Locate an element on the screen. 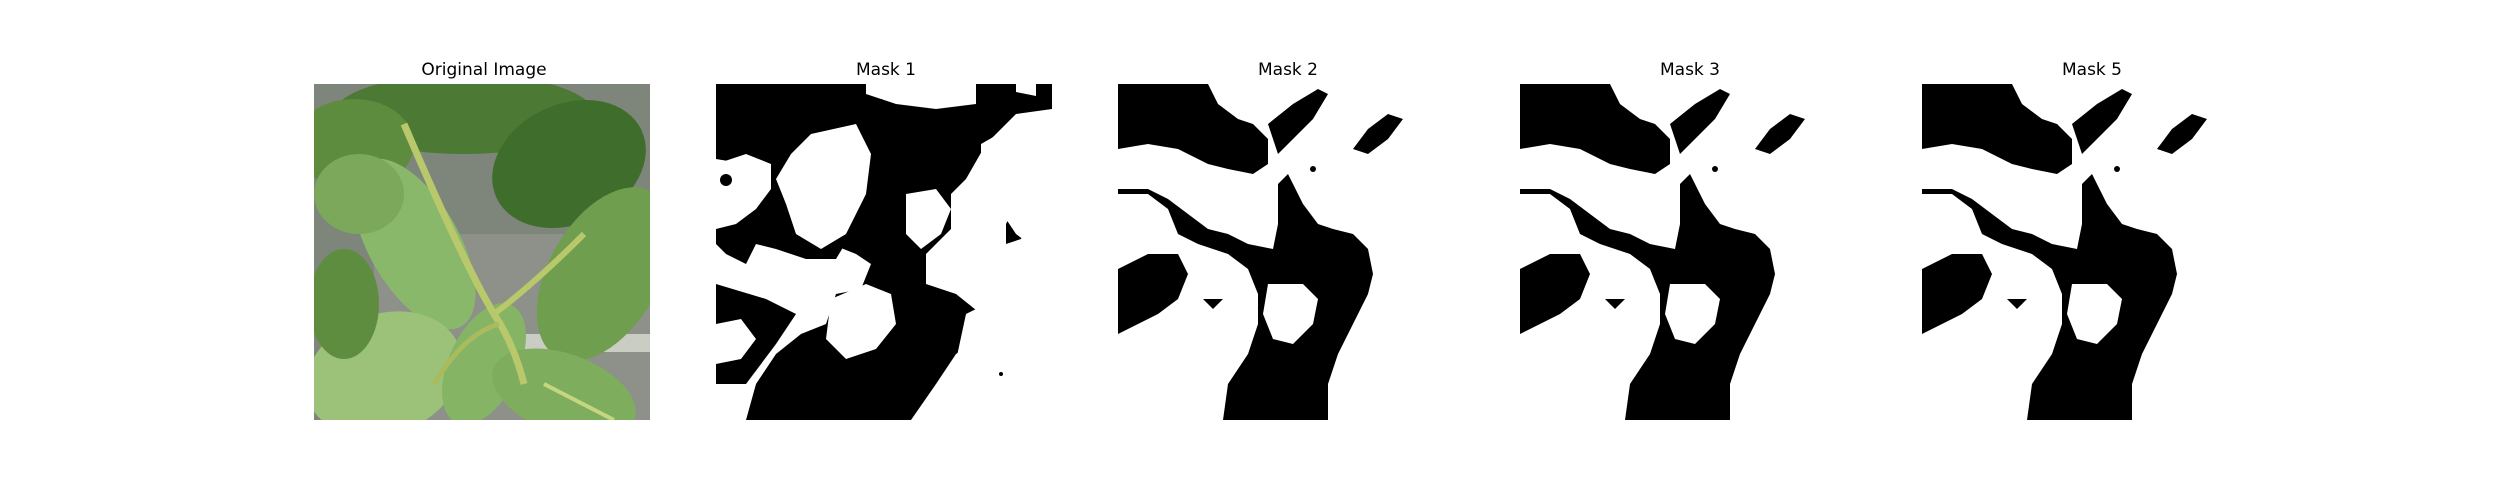 This screenshot has height=500, width=2500. panel-title-original-image: Original Image is located at coordinates (484, 70).